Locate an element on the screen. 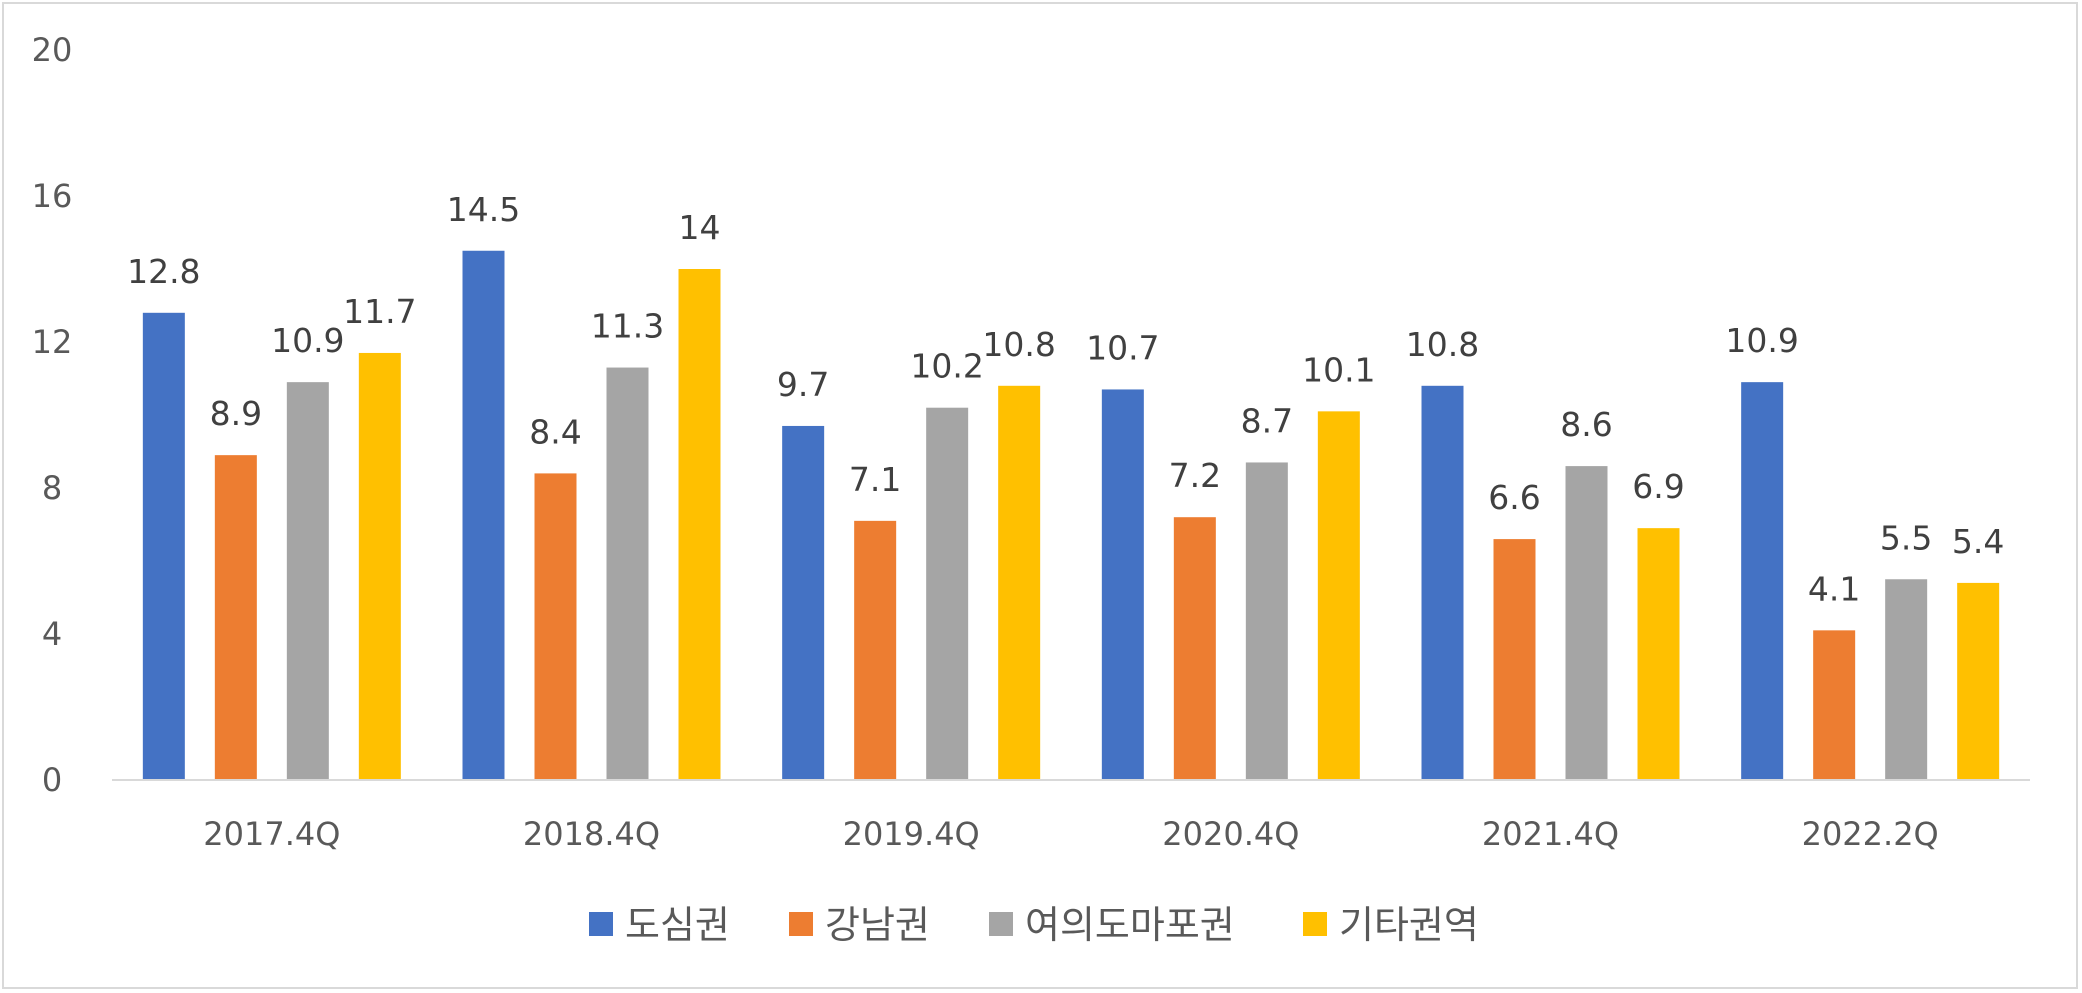  data-label: 5.5 is located at coordinates (1906, 537).